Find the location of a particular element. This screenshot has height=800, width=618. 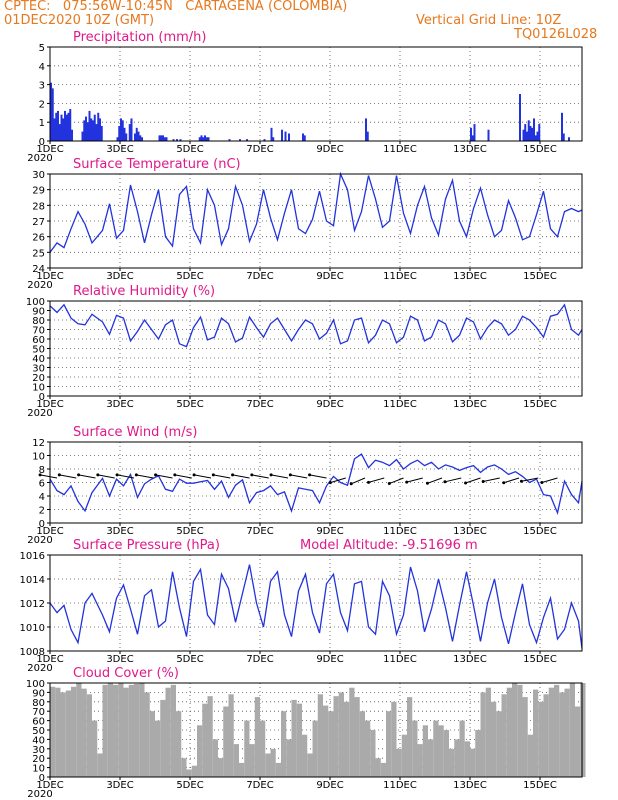

y-tick-label: 12 is located at coordinates (38, 443).